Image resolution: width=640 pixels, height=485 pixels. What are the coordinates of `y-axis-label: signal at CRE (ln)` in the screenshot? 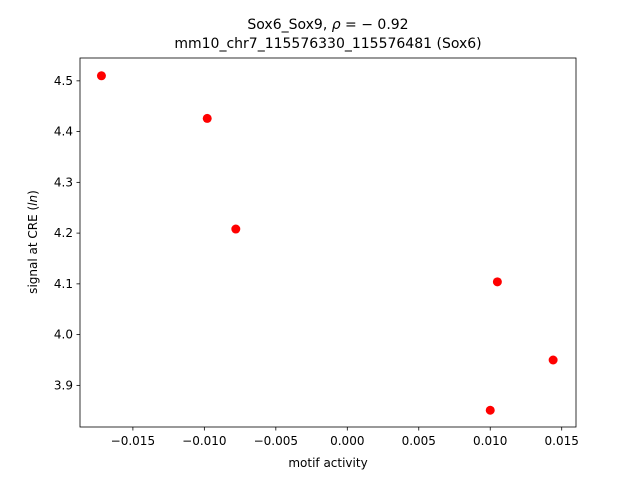 It's located at (33, 242).